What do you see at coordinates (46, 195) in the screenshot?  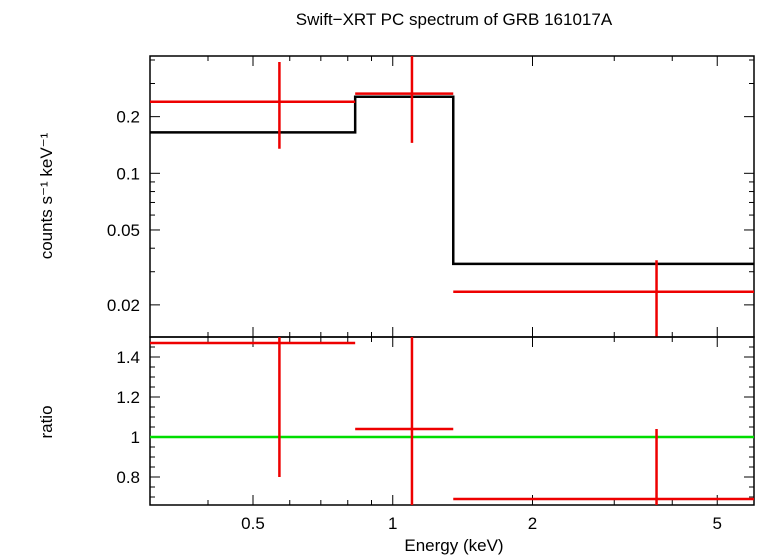 I see `top-y-axis-label: counts s⁻¹ keV⁻¹` at bounding box center [46, 195].